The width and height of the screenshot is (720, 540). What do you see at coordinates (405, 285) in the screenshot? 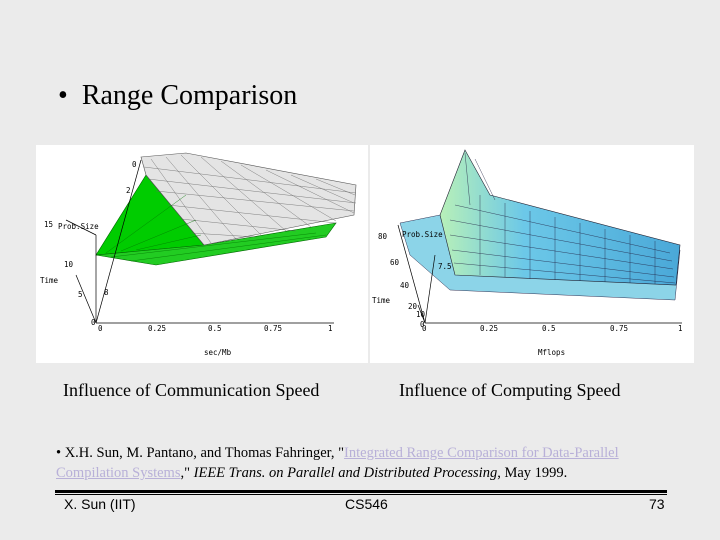
I see `time-tick-40: 40` at bounding box center [405, 285].